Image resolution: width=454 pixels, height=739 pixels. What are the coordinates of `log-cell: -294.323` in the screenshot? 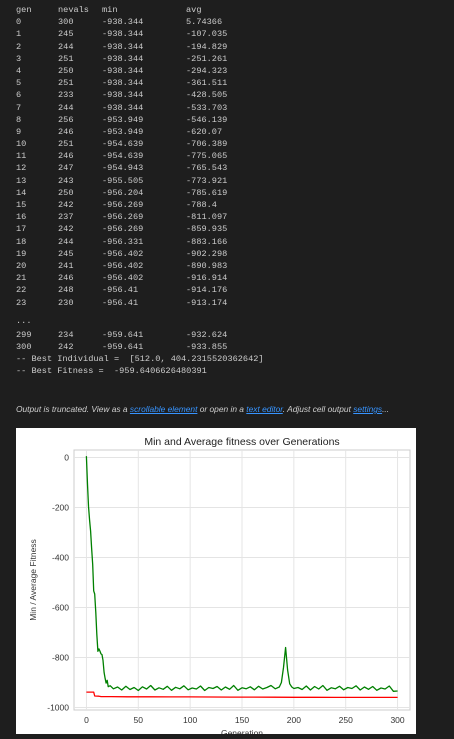 It's located at (206, 71).